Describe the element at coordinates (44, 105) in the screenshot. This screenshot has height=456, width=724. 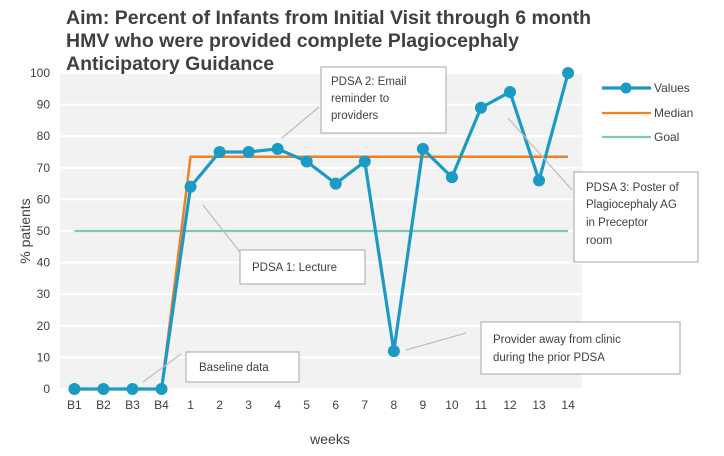
I see `y-tick-90: 90` at that location.